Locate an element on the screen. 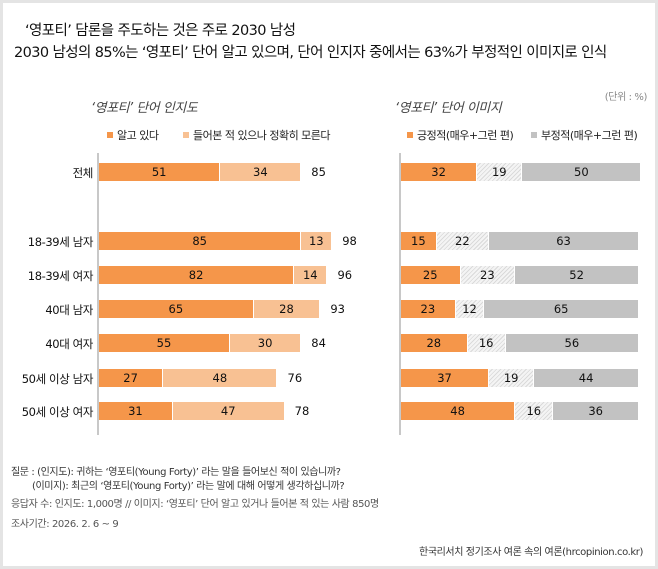 The image size is (658, 569). legend-item-heard: 들어본 적 있으나 정확히 모른다 is located at coordinates (257, 135).